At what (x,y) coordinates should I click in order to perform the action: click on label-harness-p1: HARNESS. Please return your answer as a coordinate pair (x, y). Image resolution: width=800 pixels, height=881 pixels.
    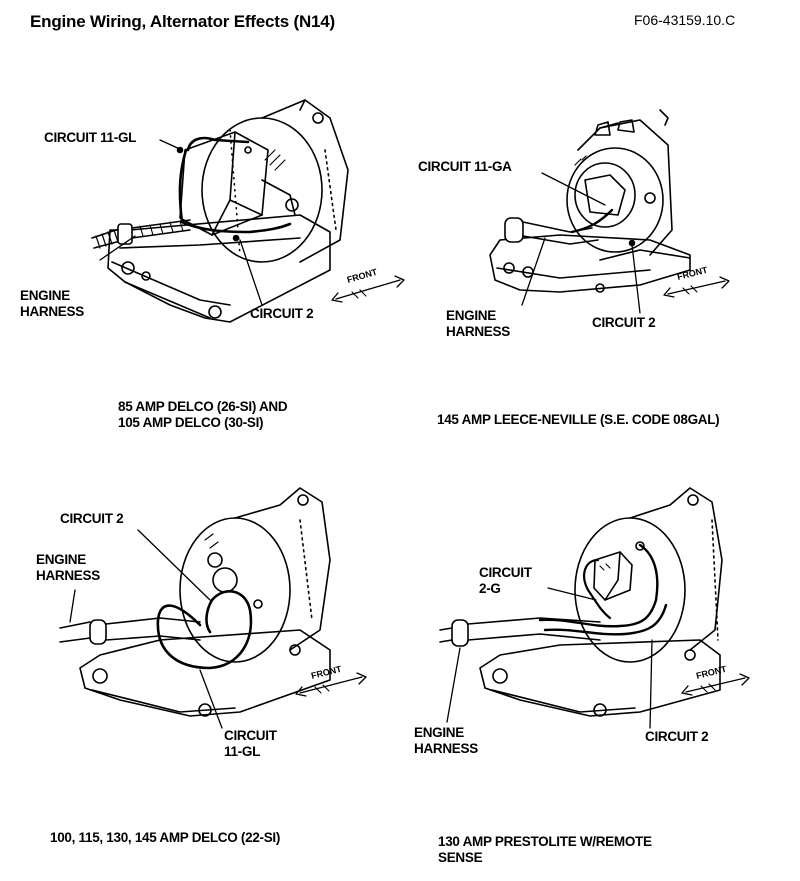
    Looking at the image, I should click on (52, 311).